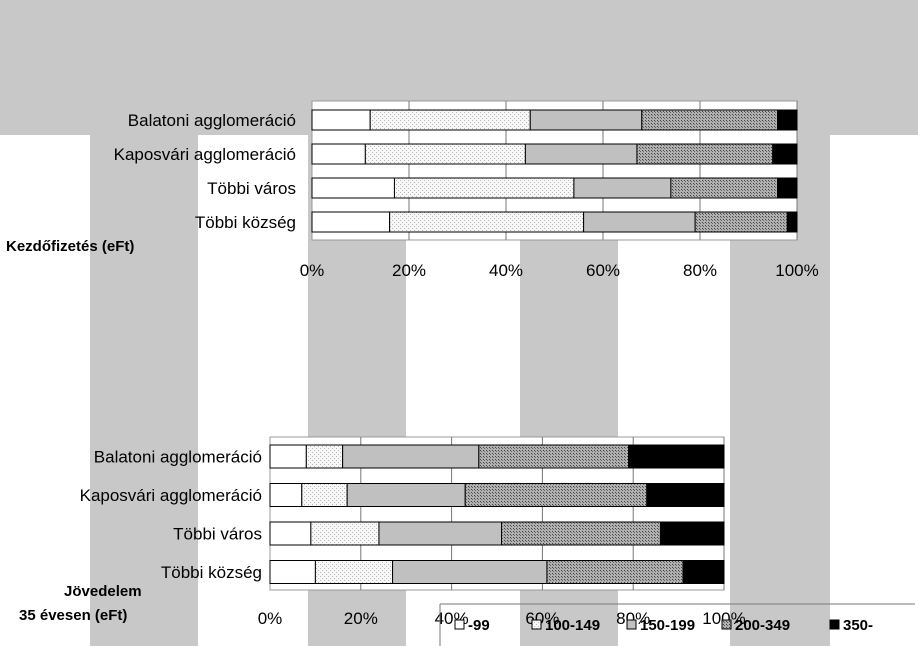 Image resolution: width=918 pixels, height=646 pixels. Describe the element at coordinates (667, 625) in the screenshot. I see `legend-label: 150-199` at that location.